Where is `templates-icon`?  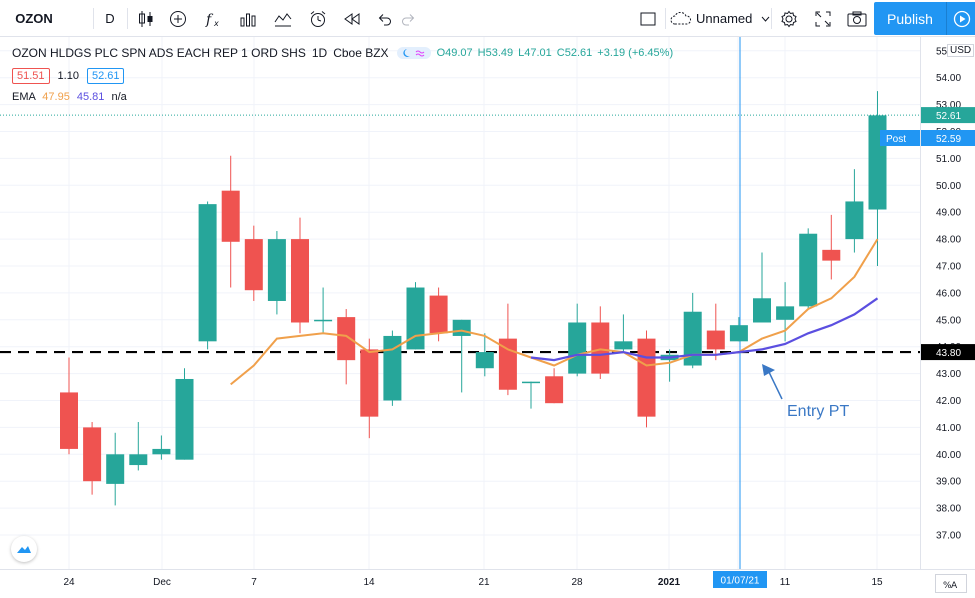
templates-icon is located at coordinates (248, 18).